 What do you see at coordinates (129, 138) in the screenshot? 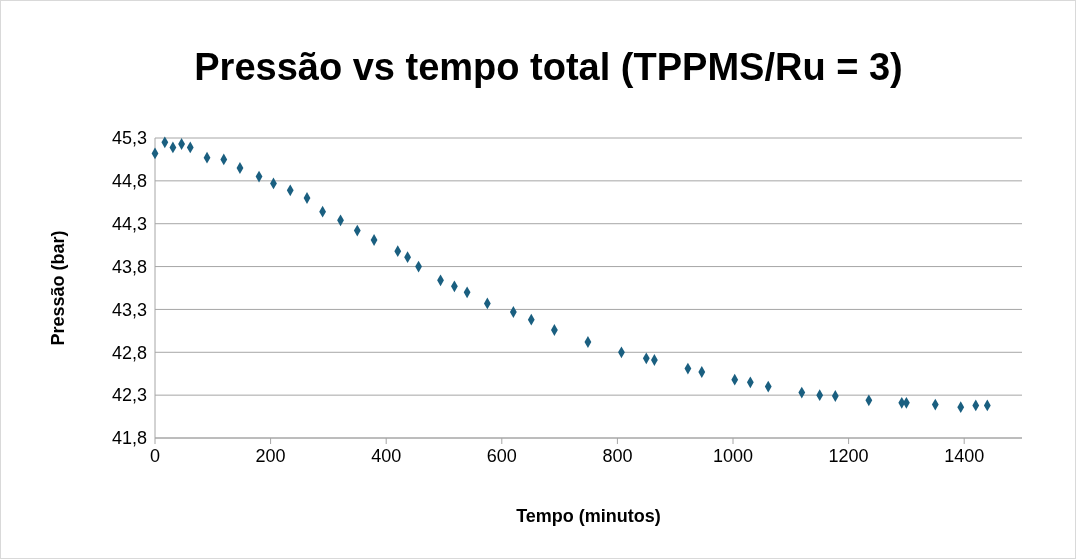
I see `y-tick-label: 45,3` at bounding box center [129, 138].